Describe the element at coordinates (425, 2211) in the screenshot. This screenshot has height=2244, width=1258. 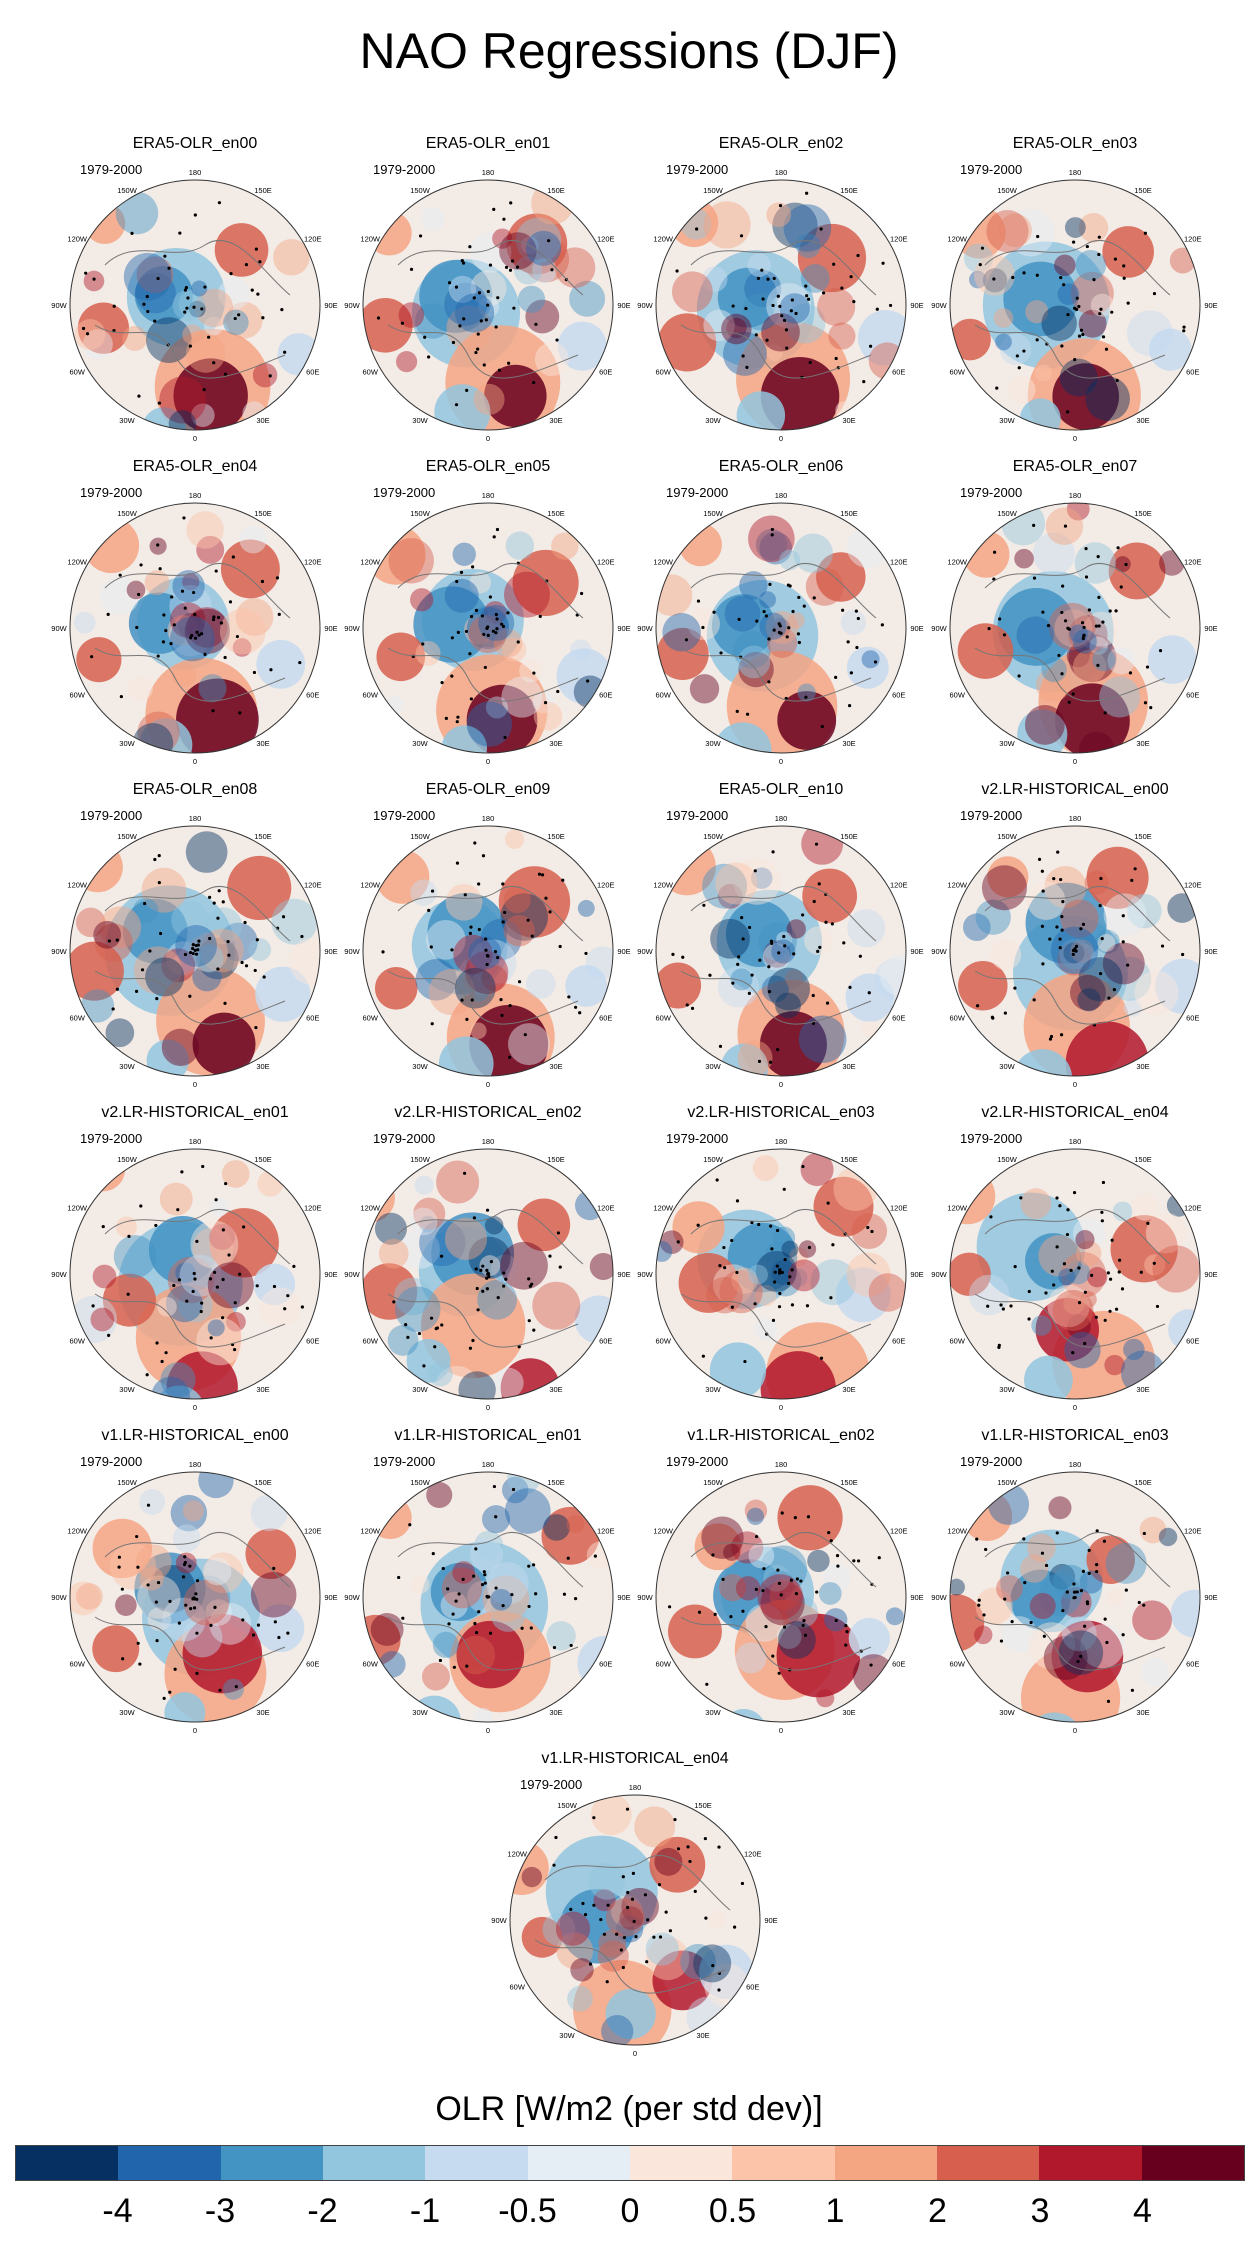
I see `colorbar-tick-label: -1` at that location.